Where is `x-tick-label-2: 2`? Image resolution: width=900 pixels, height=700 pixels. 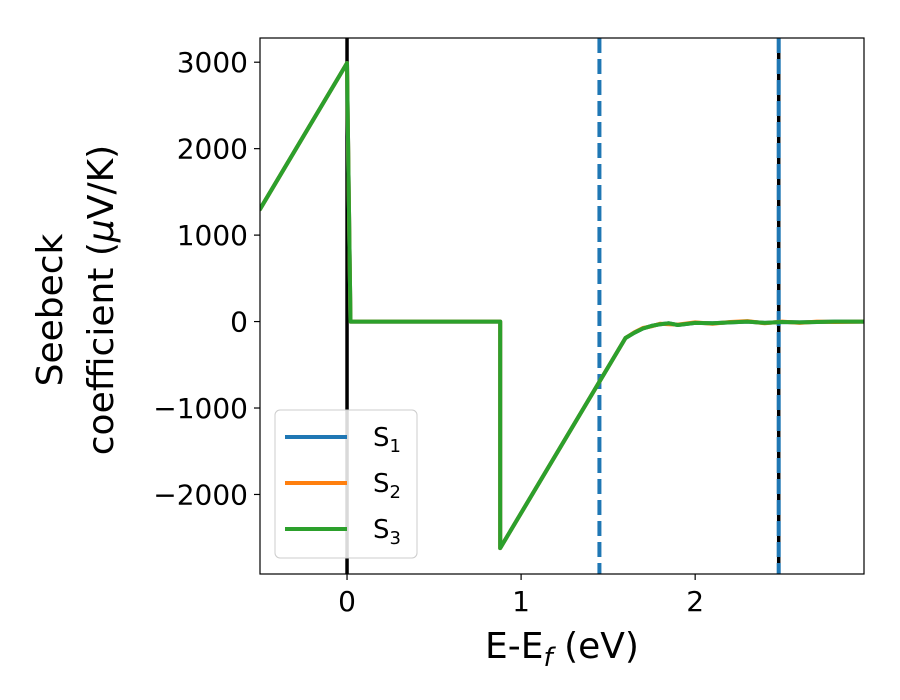
x-tick-label-2: 2 is located at coordinates (695, 601).